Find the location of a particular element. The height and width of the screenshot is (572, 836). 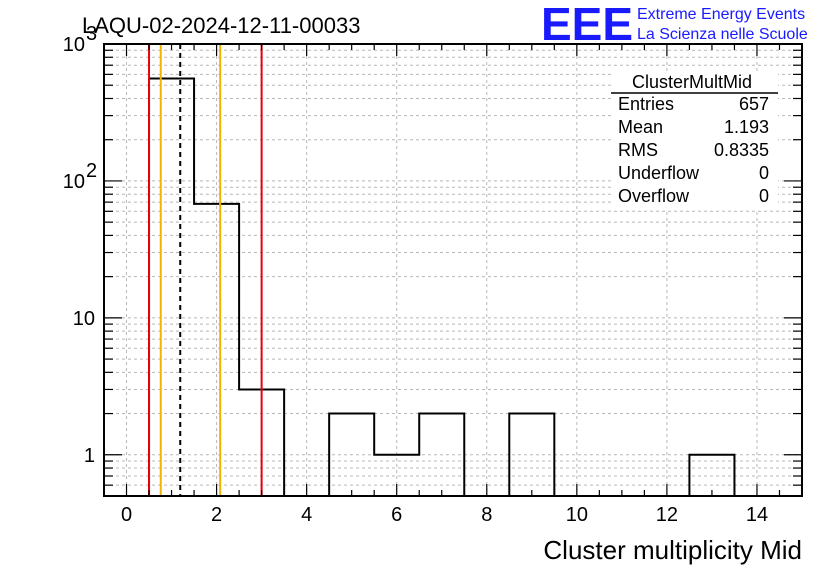

stats-row-label: Mean is located at coordinates (640, 127).